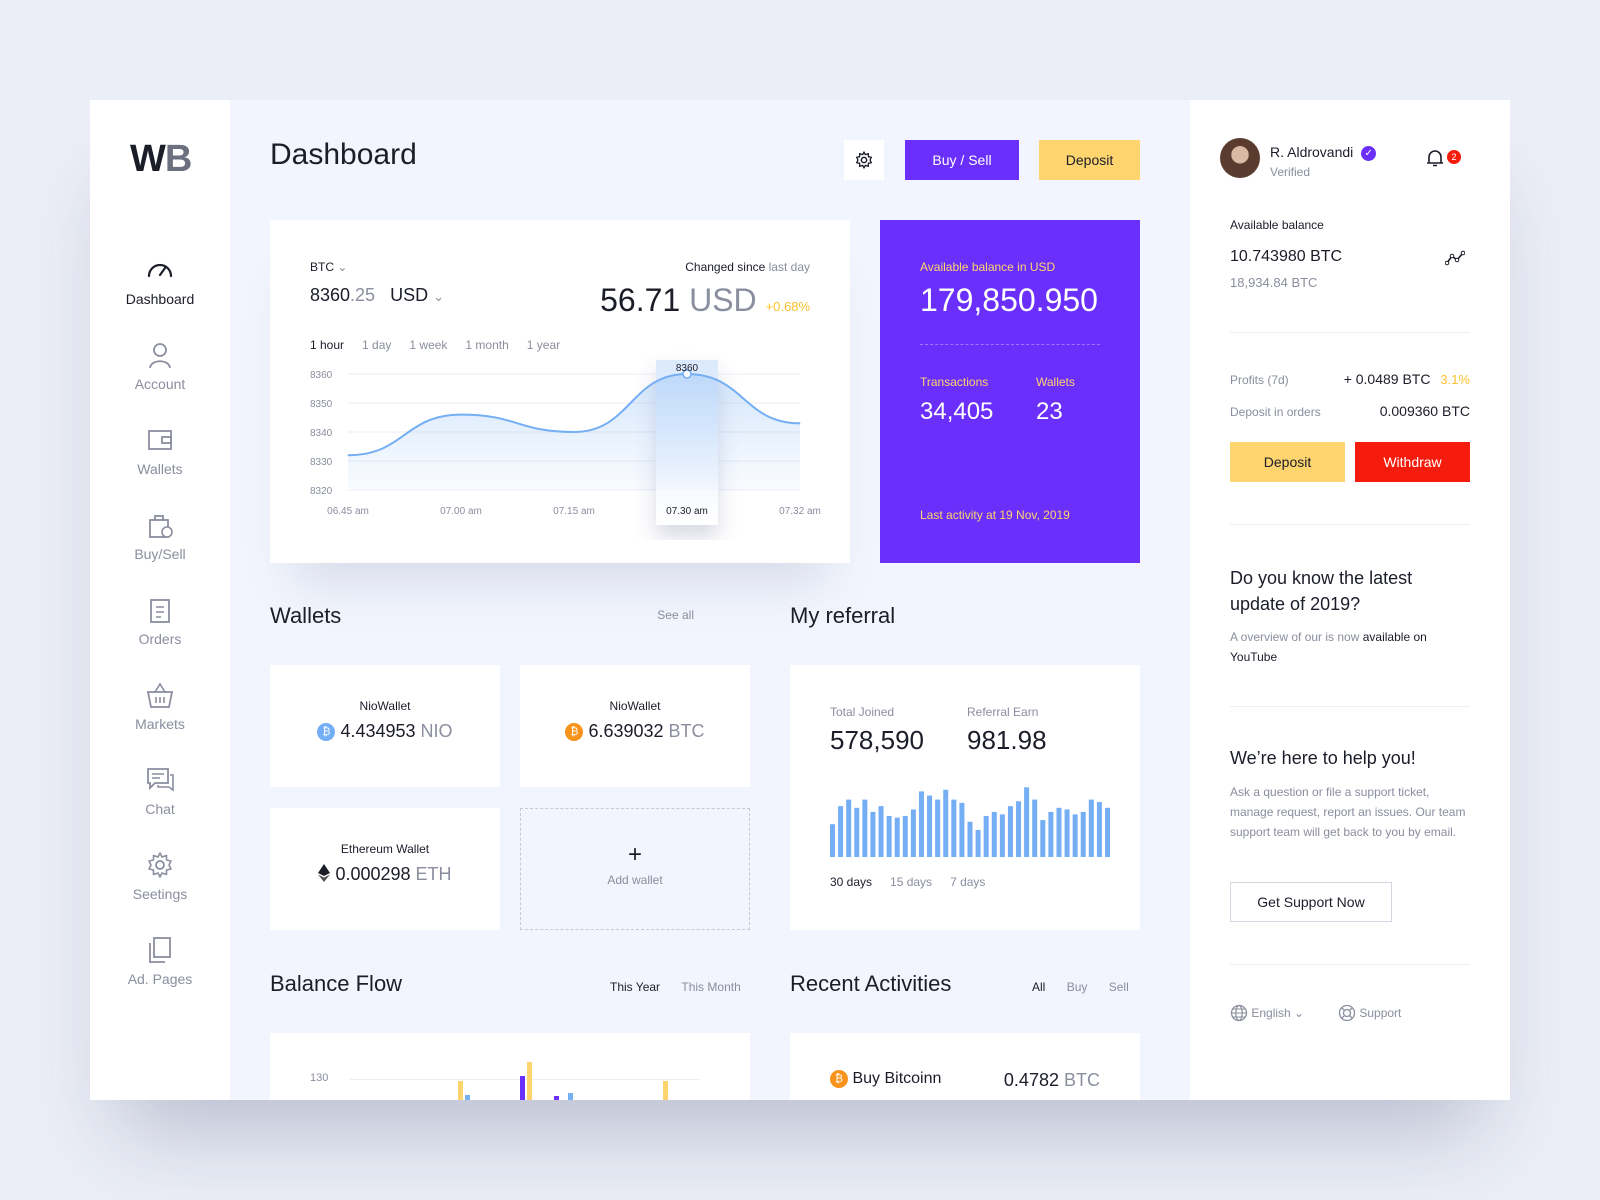  Describe the element at coordinates (510, 1066) in the screenshot. I see `balance-flow-card: 130` at that location.